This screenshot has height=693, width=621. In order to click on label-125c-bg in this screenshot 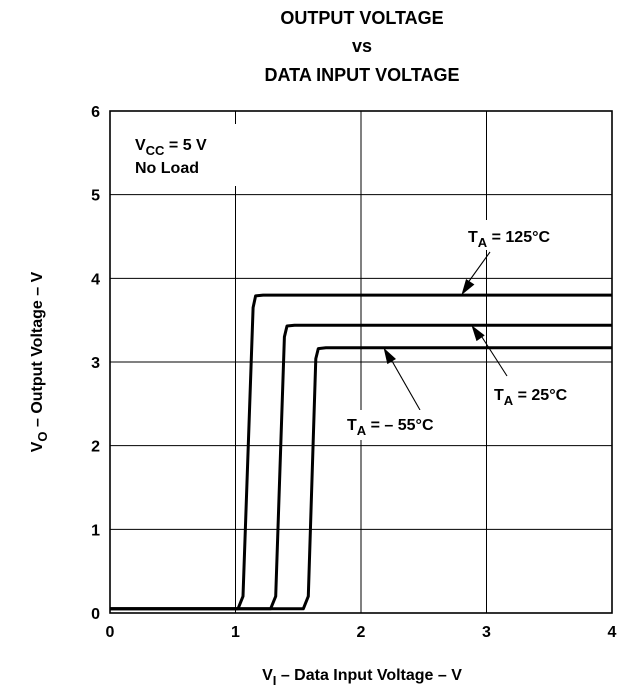, I will do `click(522, 235)`.